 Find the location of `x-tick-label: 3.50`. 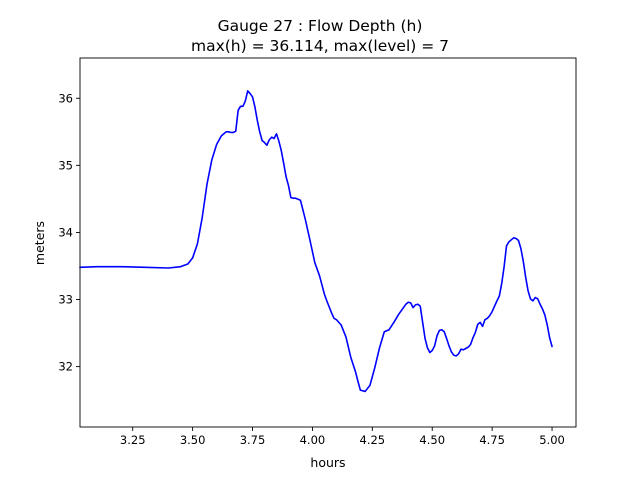

x-tick-label: 3.50 is located at coordinates (193, 440).